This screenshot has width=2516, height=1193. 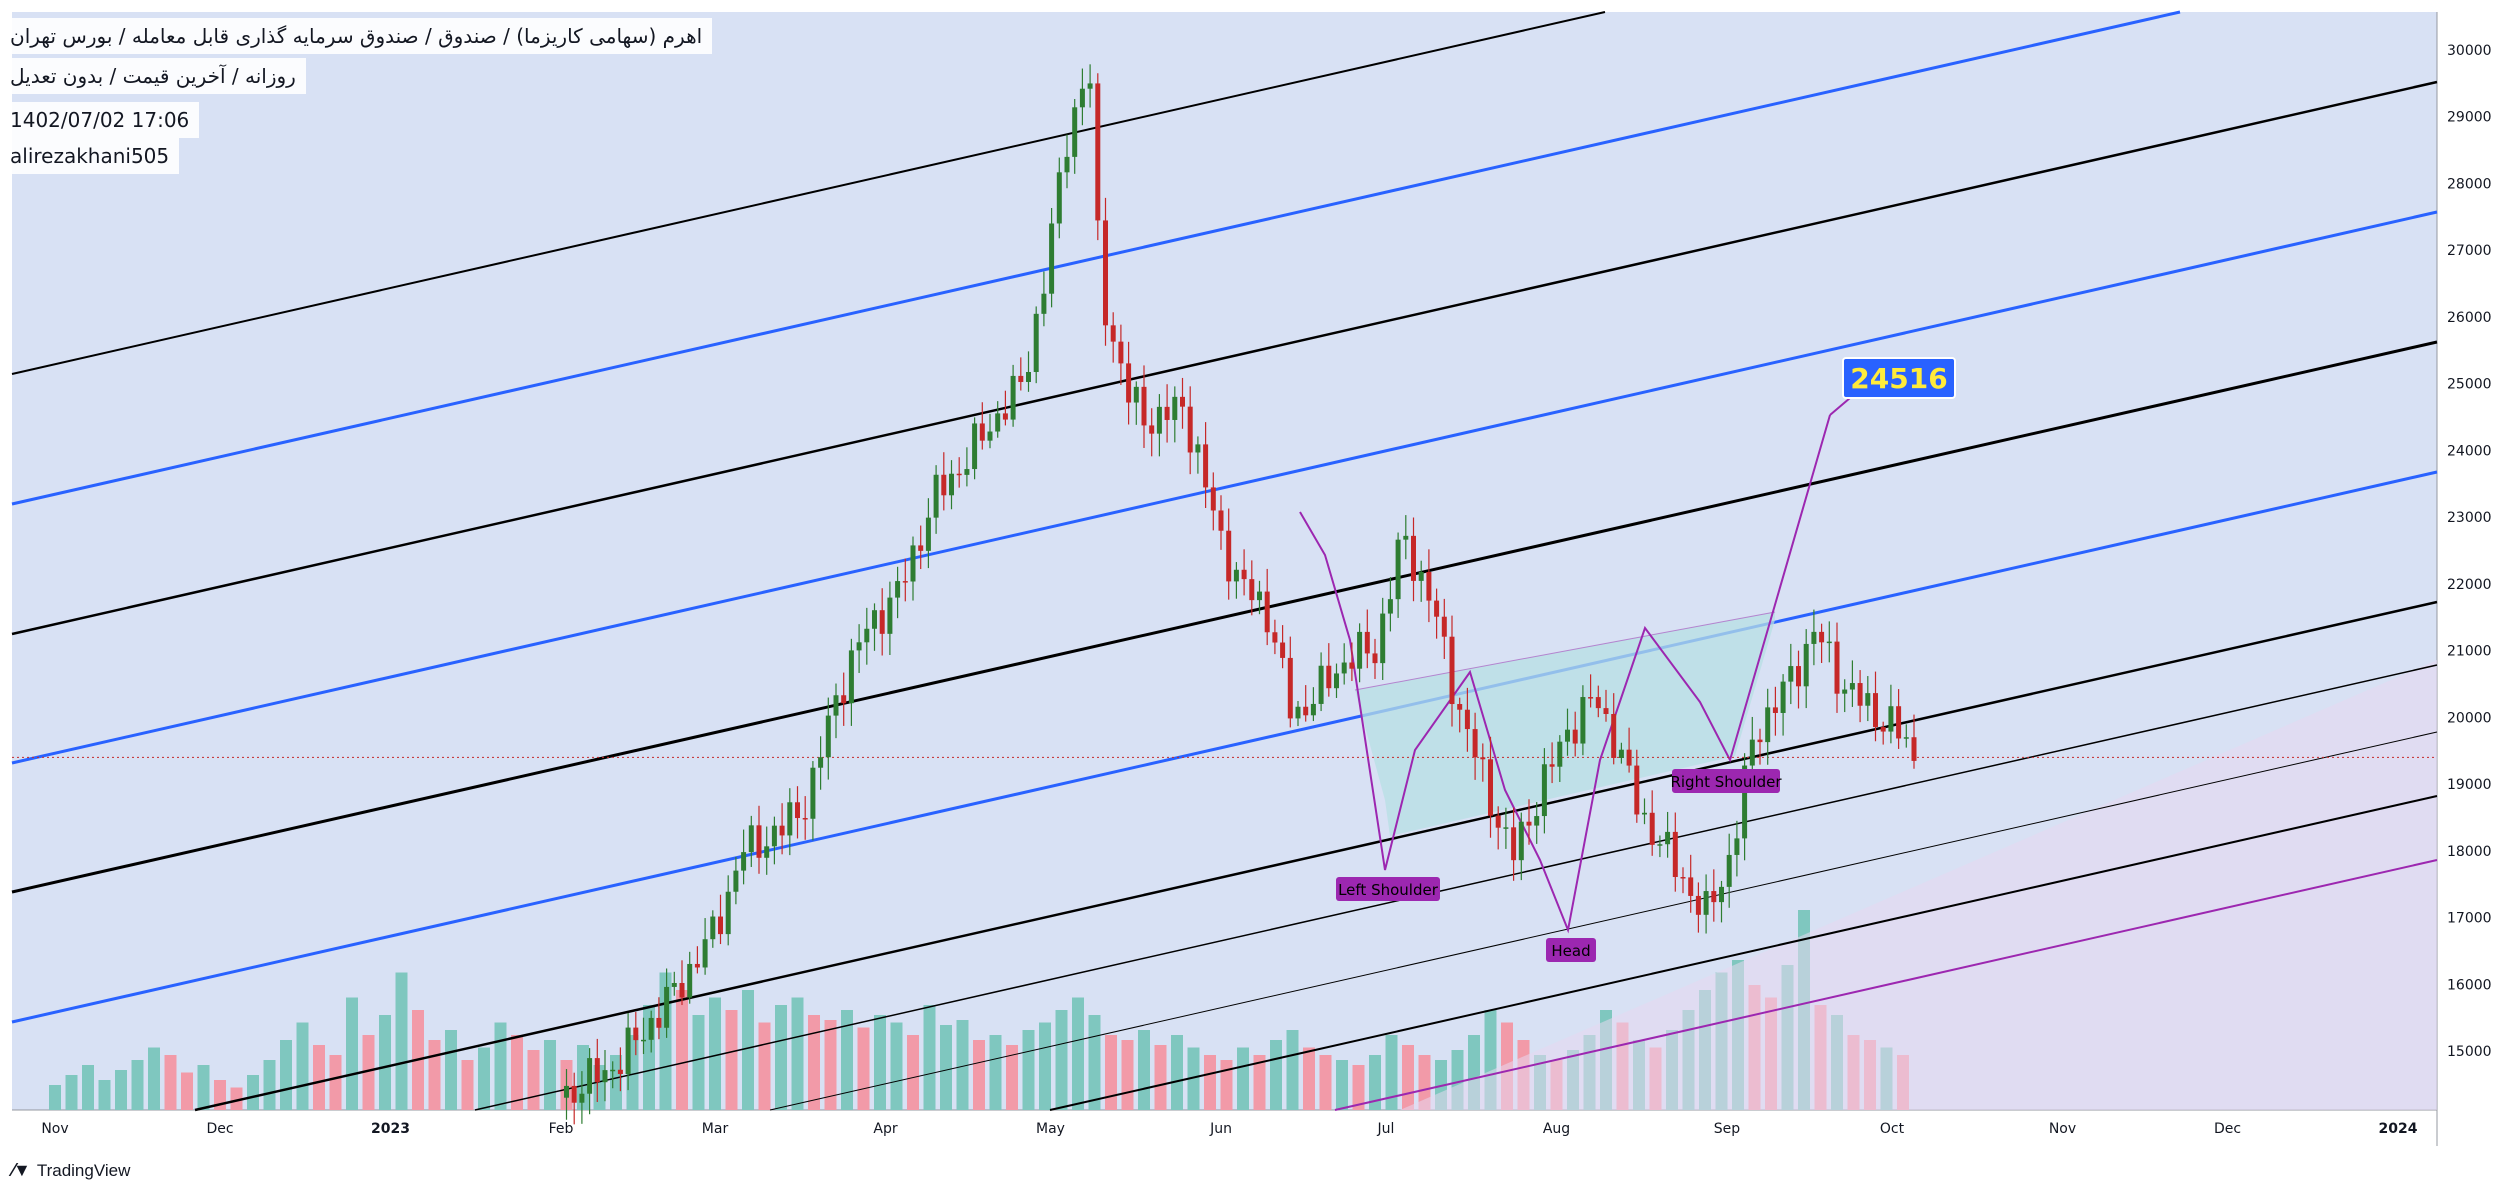 I want to click on chart-settings: روزانه / آخرین قیمت / بدون تعدیل, so click(x=153, y=76).